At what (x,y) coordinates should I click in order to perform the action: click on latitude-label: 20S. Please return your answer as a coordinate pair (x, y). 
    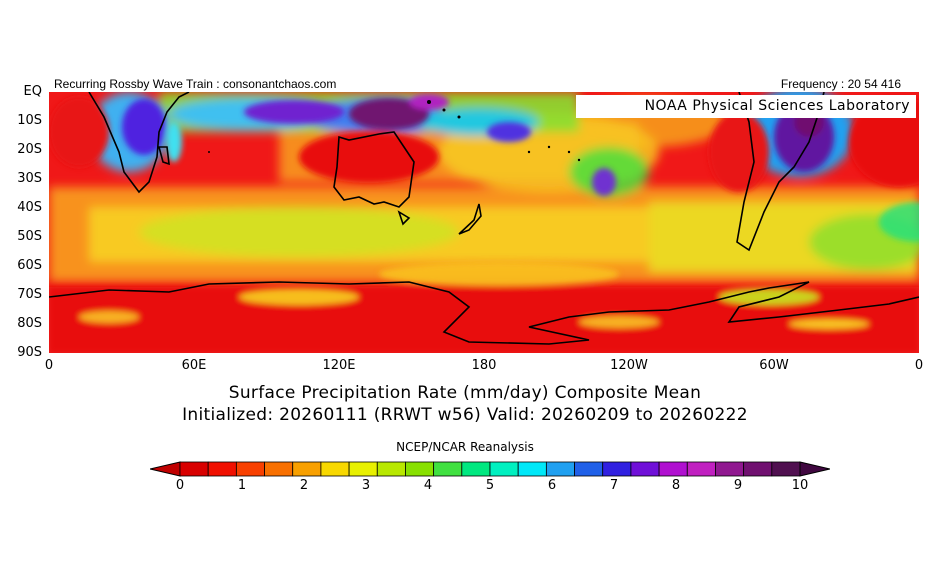
    Looking at the image, I should click on (29, 149).